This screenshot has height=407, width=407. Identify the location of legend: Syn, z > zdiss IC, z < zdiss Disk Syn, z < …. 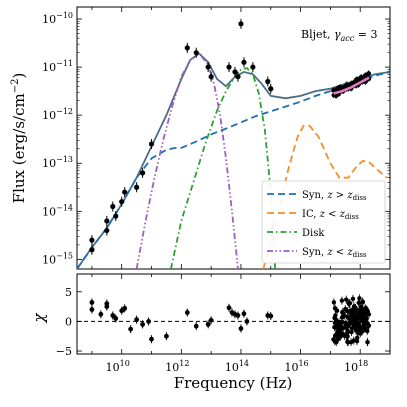
(323, 222).